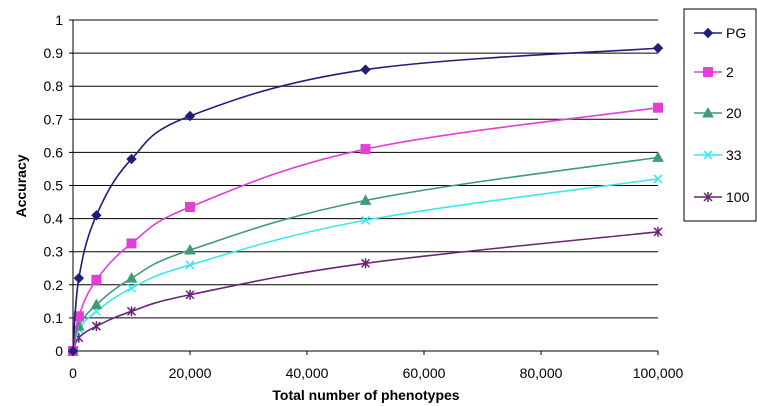 The height and width of the screenshot is (406, 757). Describe the element at coordinates (720, 33) in the screenshot. I see `legend-item-PG: PG` at that location.